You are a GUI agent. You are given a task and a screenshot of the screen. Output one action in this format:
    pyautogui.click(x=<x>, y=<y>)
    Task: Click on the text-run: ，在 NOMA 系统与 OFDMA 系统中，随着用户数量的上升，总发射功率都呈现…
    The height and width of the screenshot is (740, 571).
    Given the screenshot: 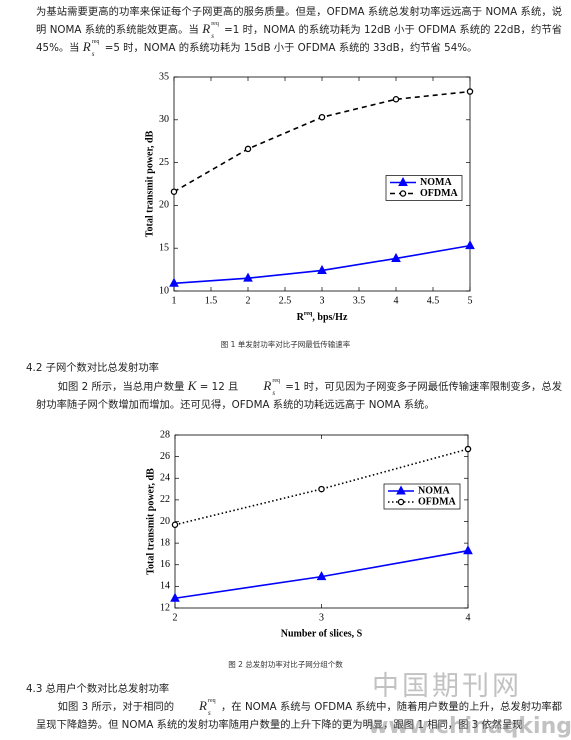 What is the action you would take?
    pyautogui.click(x=299, y=716)
    